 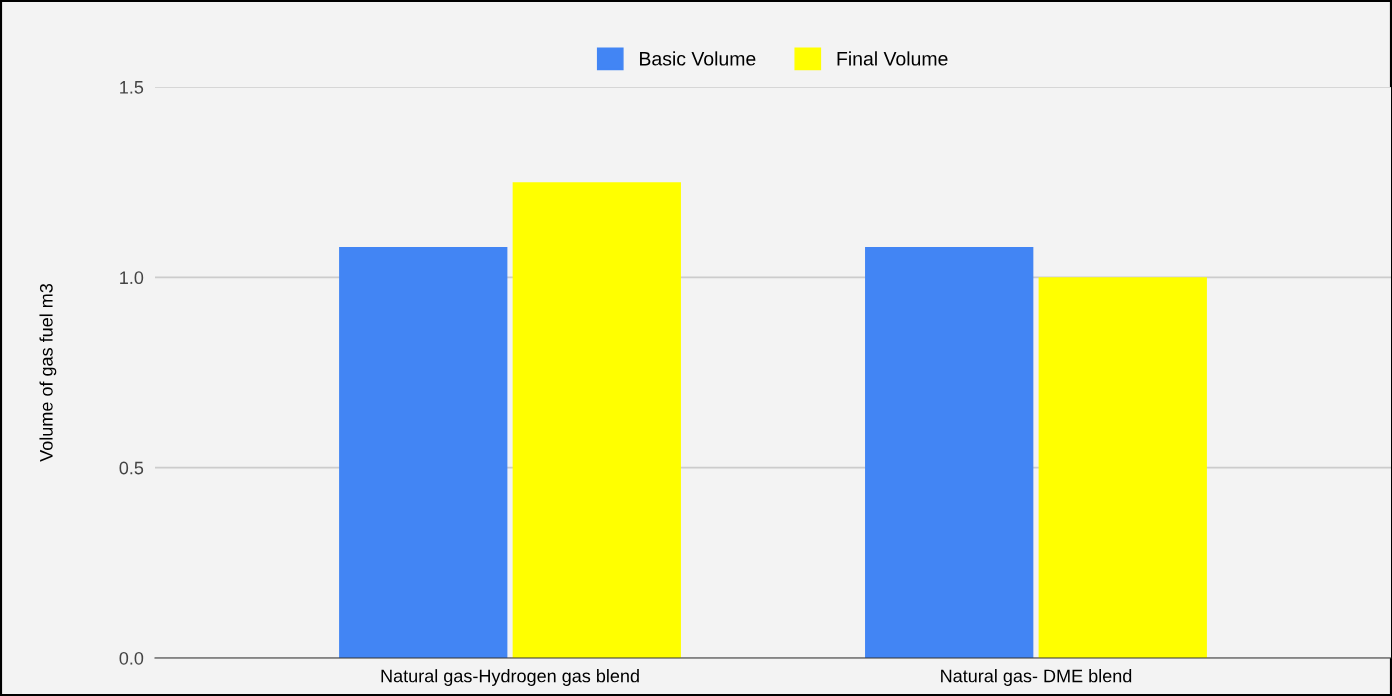 I want to click on legend-label: Basic Volume, so click(x=698, y=58).